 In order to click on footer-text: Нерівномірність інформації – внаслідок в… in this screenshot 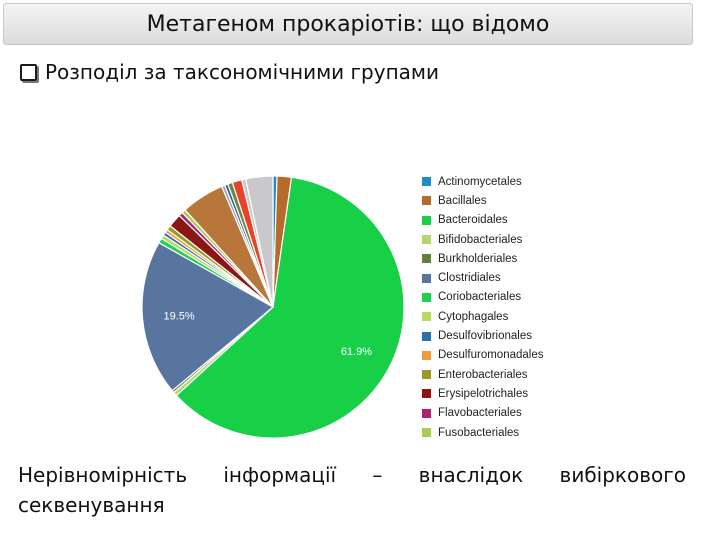, I will do `click(352, 490)`.